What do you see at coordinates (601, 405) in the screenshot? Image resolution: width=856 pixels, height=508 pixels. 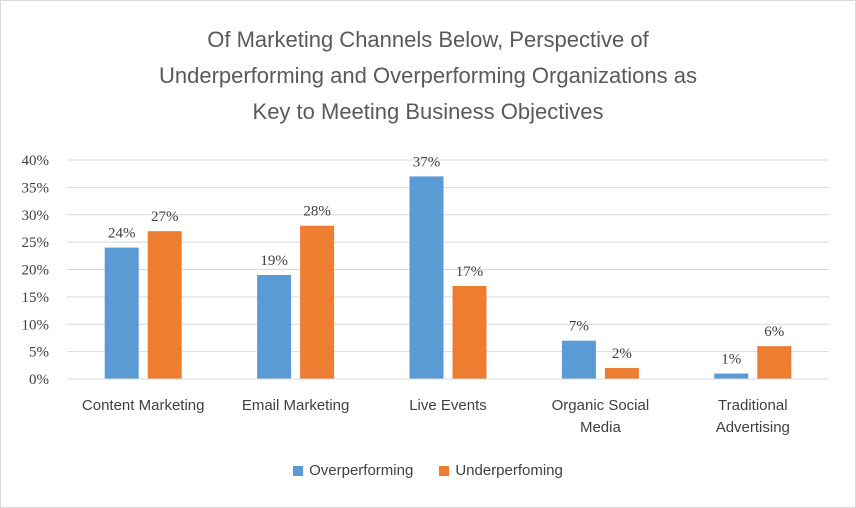 I see `x-category-label-3-0: Organic Social` at bounding box center [601, 405].